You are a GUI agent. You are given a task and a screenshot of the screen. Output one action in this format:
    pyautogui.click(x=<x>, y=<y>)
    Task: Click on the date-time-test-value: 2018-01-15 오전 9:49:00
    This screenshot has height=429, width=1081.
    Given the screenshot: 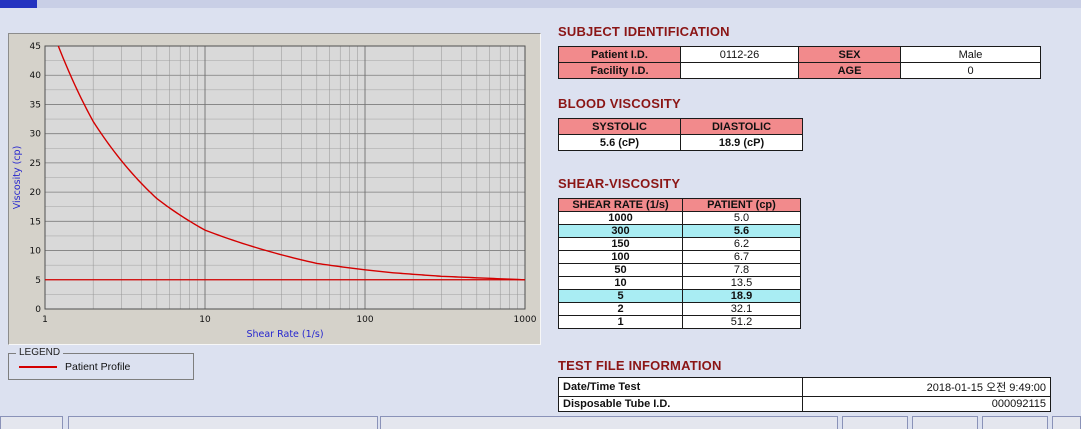 What is the action you would take?
    pyautogui.click(x=926, y=387)
    